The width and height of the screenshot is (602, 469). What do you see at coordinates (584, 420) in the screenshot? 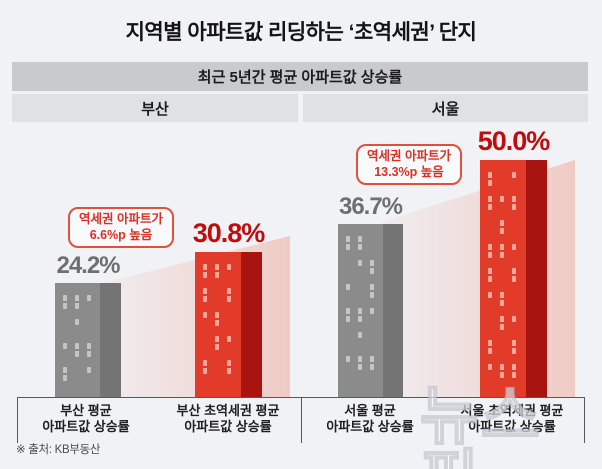
I see `baseline-tick-right` at bounding box center [584, 420].